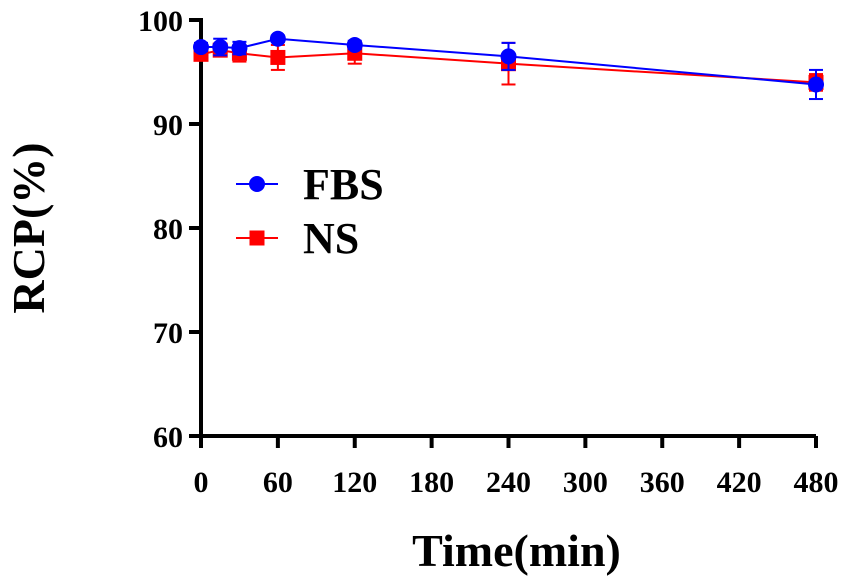 The image size is (851, 581). What do you see at coordinates (739, 482) in the screenshot?
I see `x-tick-label: 420` at bounding box center [739, 482].